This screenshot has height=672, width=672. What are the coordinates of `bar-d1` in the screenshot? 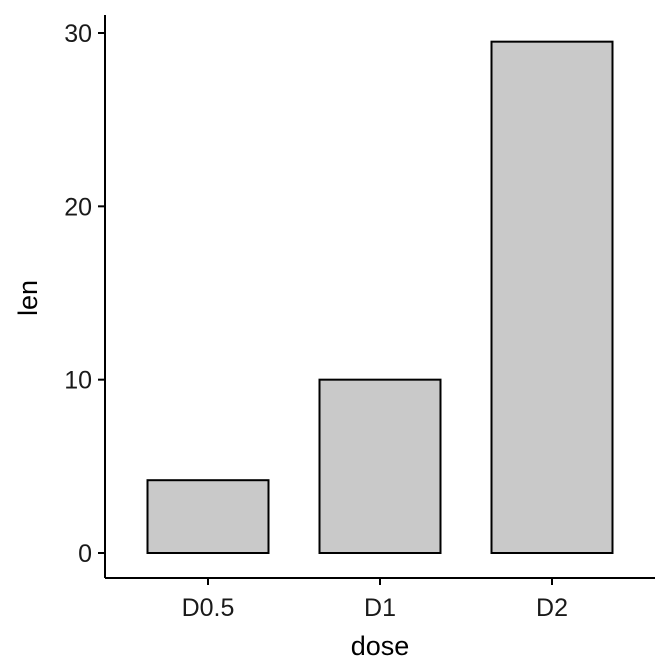 It's located at (380, 466).